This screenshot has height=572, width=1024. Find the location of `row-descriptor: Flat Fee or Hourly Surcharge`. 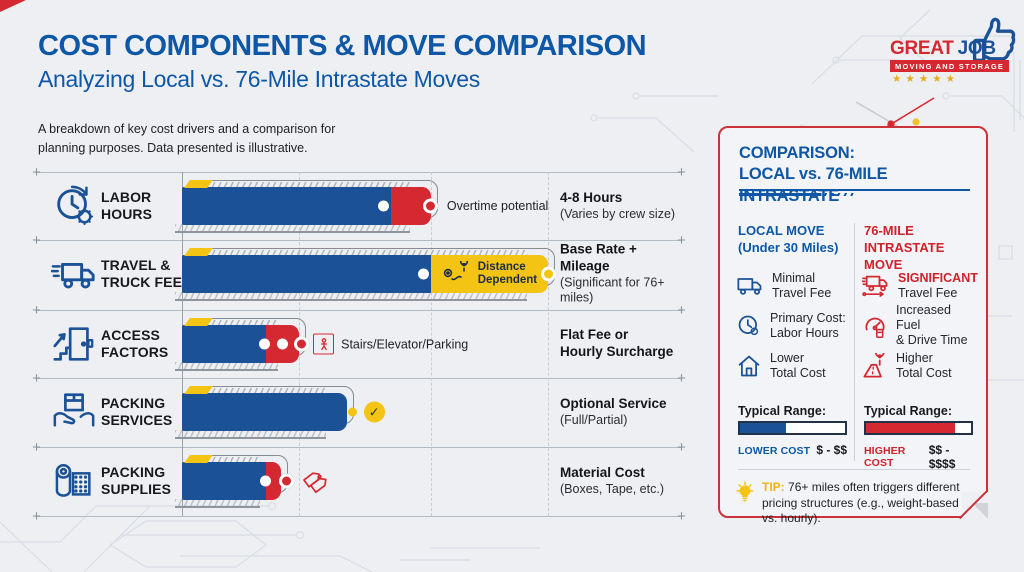

row-descriptor: Flat Fee or Hourly Surcharge is located at coordinates (617, 343).